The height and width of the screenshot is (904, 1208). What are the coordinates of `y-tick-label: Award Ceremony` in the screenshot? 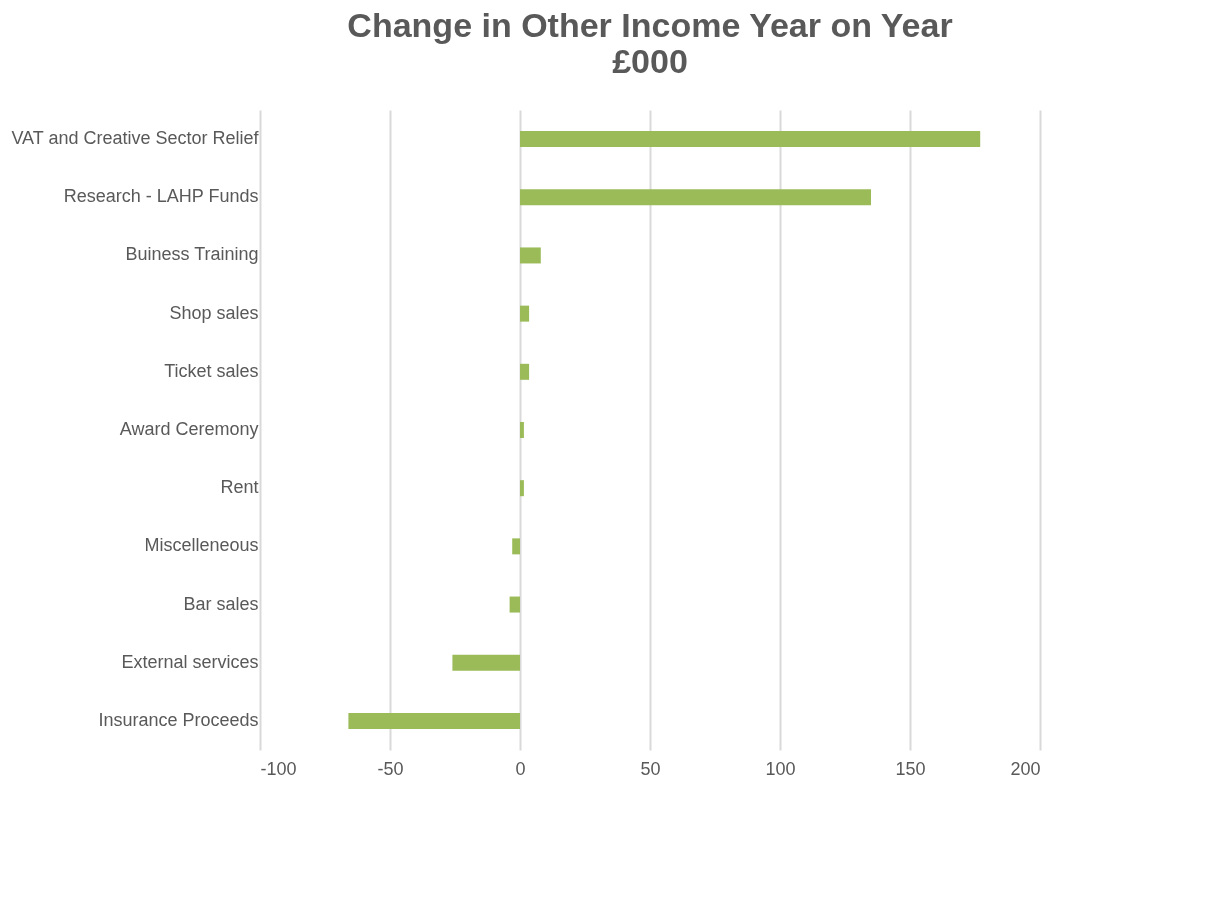 It's located at (189, 429).